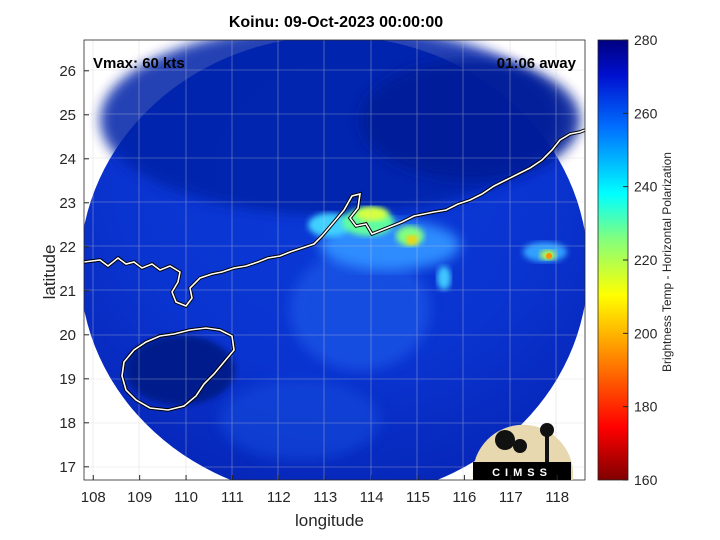 The height and width of the screenshot is (540, 720). What do you see at coordinates (646, 480) in the screenshot?
I see `colorbar-tick-label: 160` at bounding box center [646, 480].